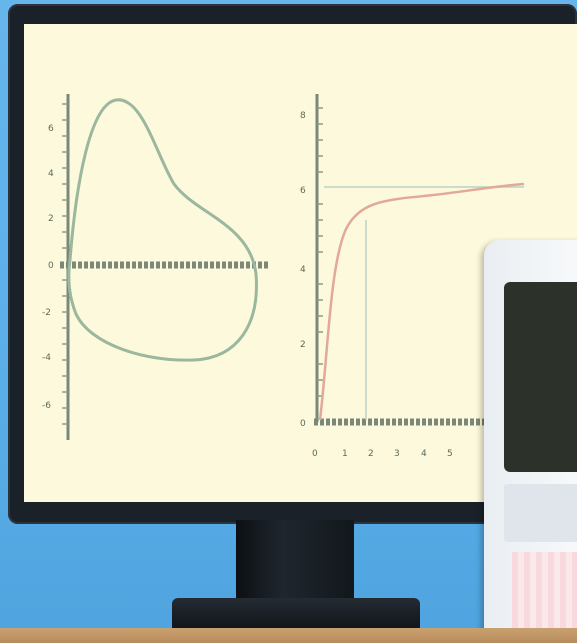  I want to click on bedside-monitor-device, so click(530, 441).